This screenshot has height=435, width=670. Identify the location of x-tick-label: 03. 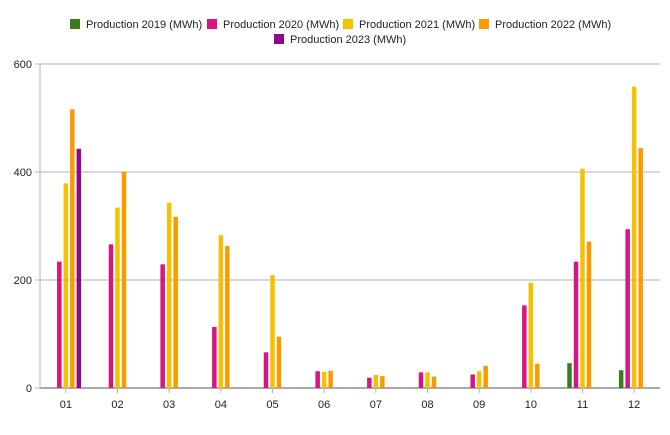
(169, 405).